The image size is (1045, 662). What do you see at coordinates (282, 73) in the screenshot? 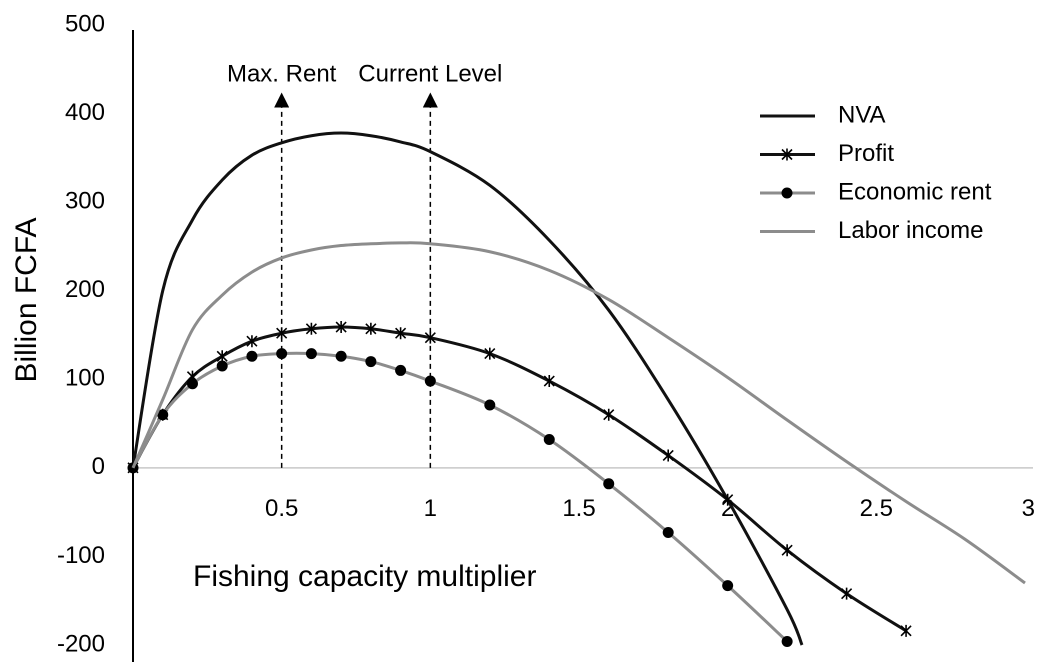
I see `annotation-label: Max. Rent` at bounding box center [282, 73].